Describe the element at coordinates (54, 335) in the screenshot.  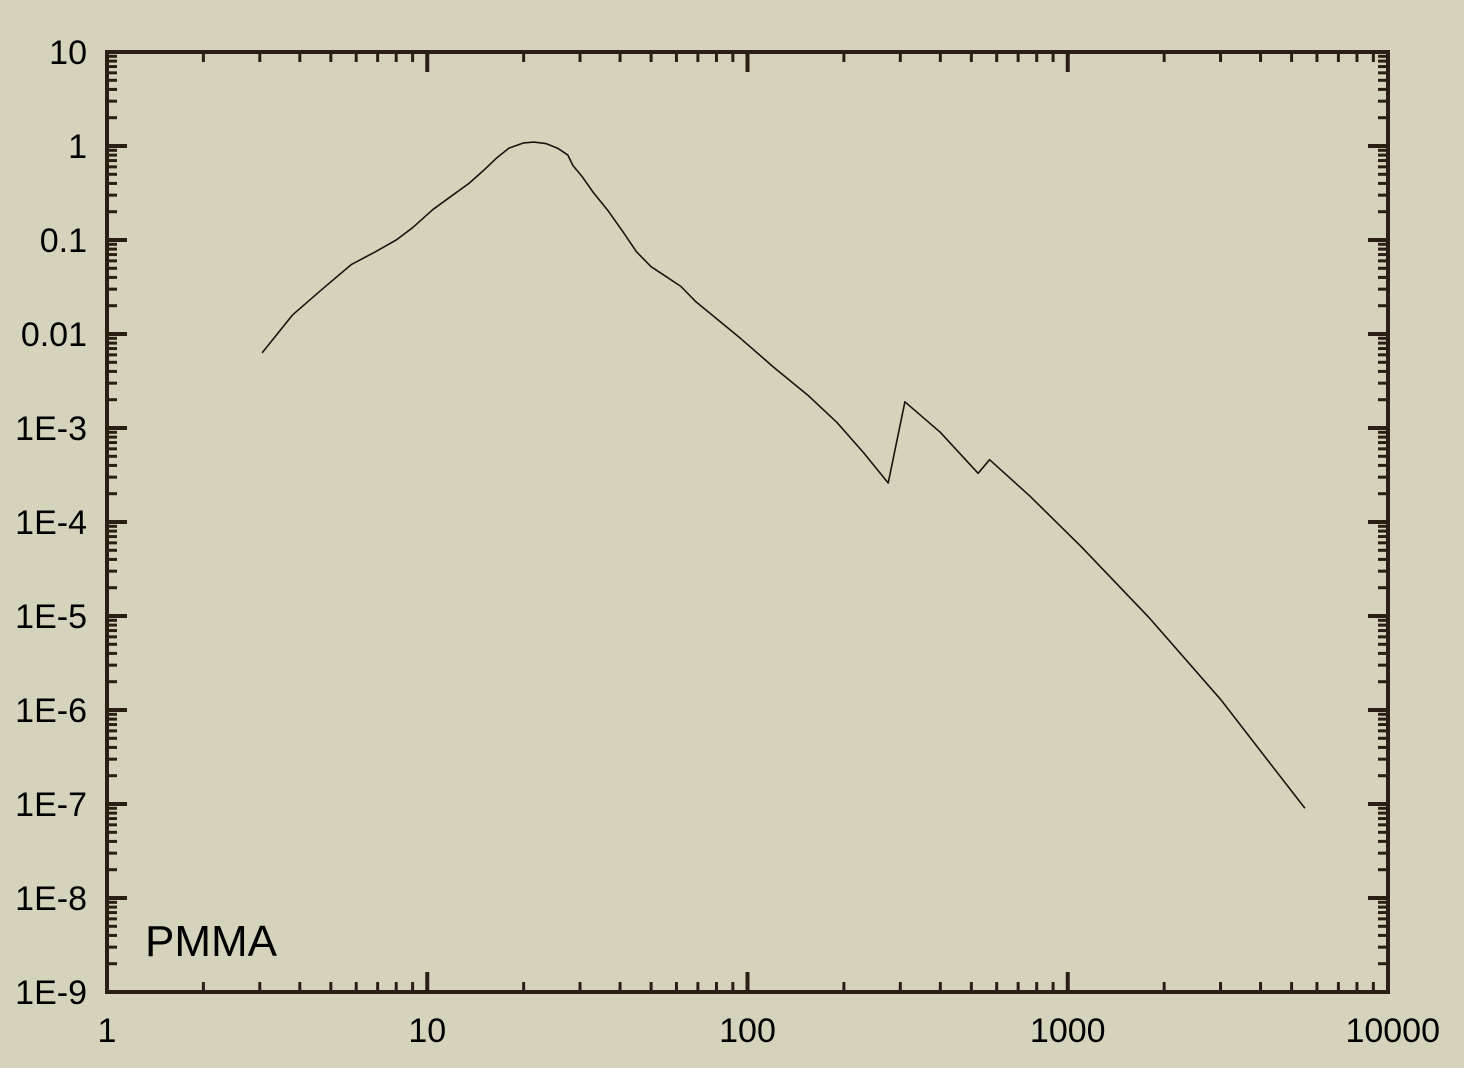
I see `y-tick-label: 0.01` at that location.